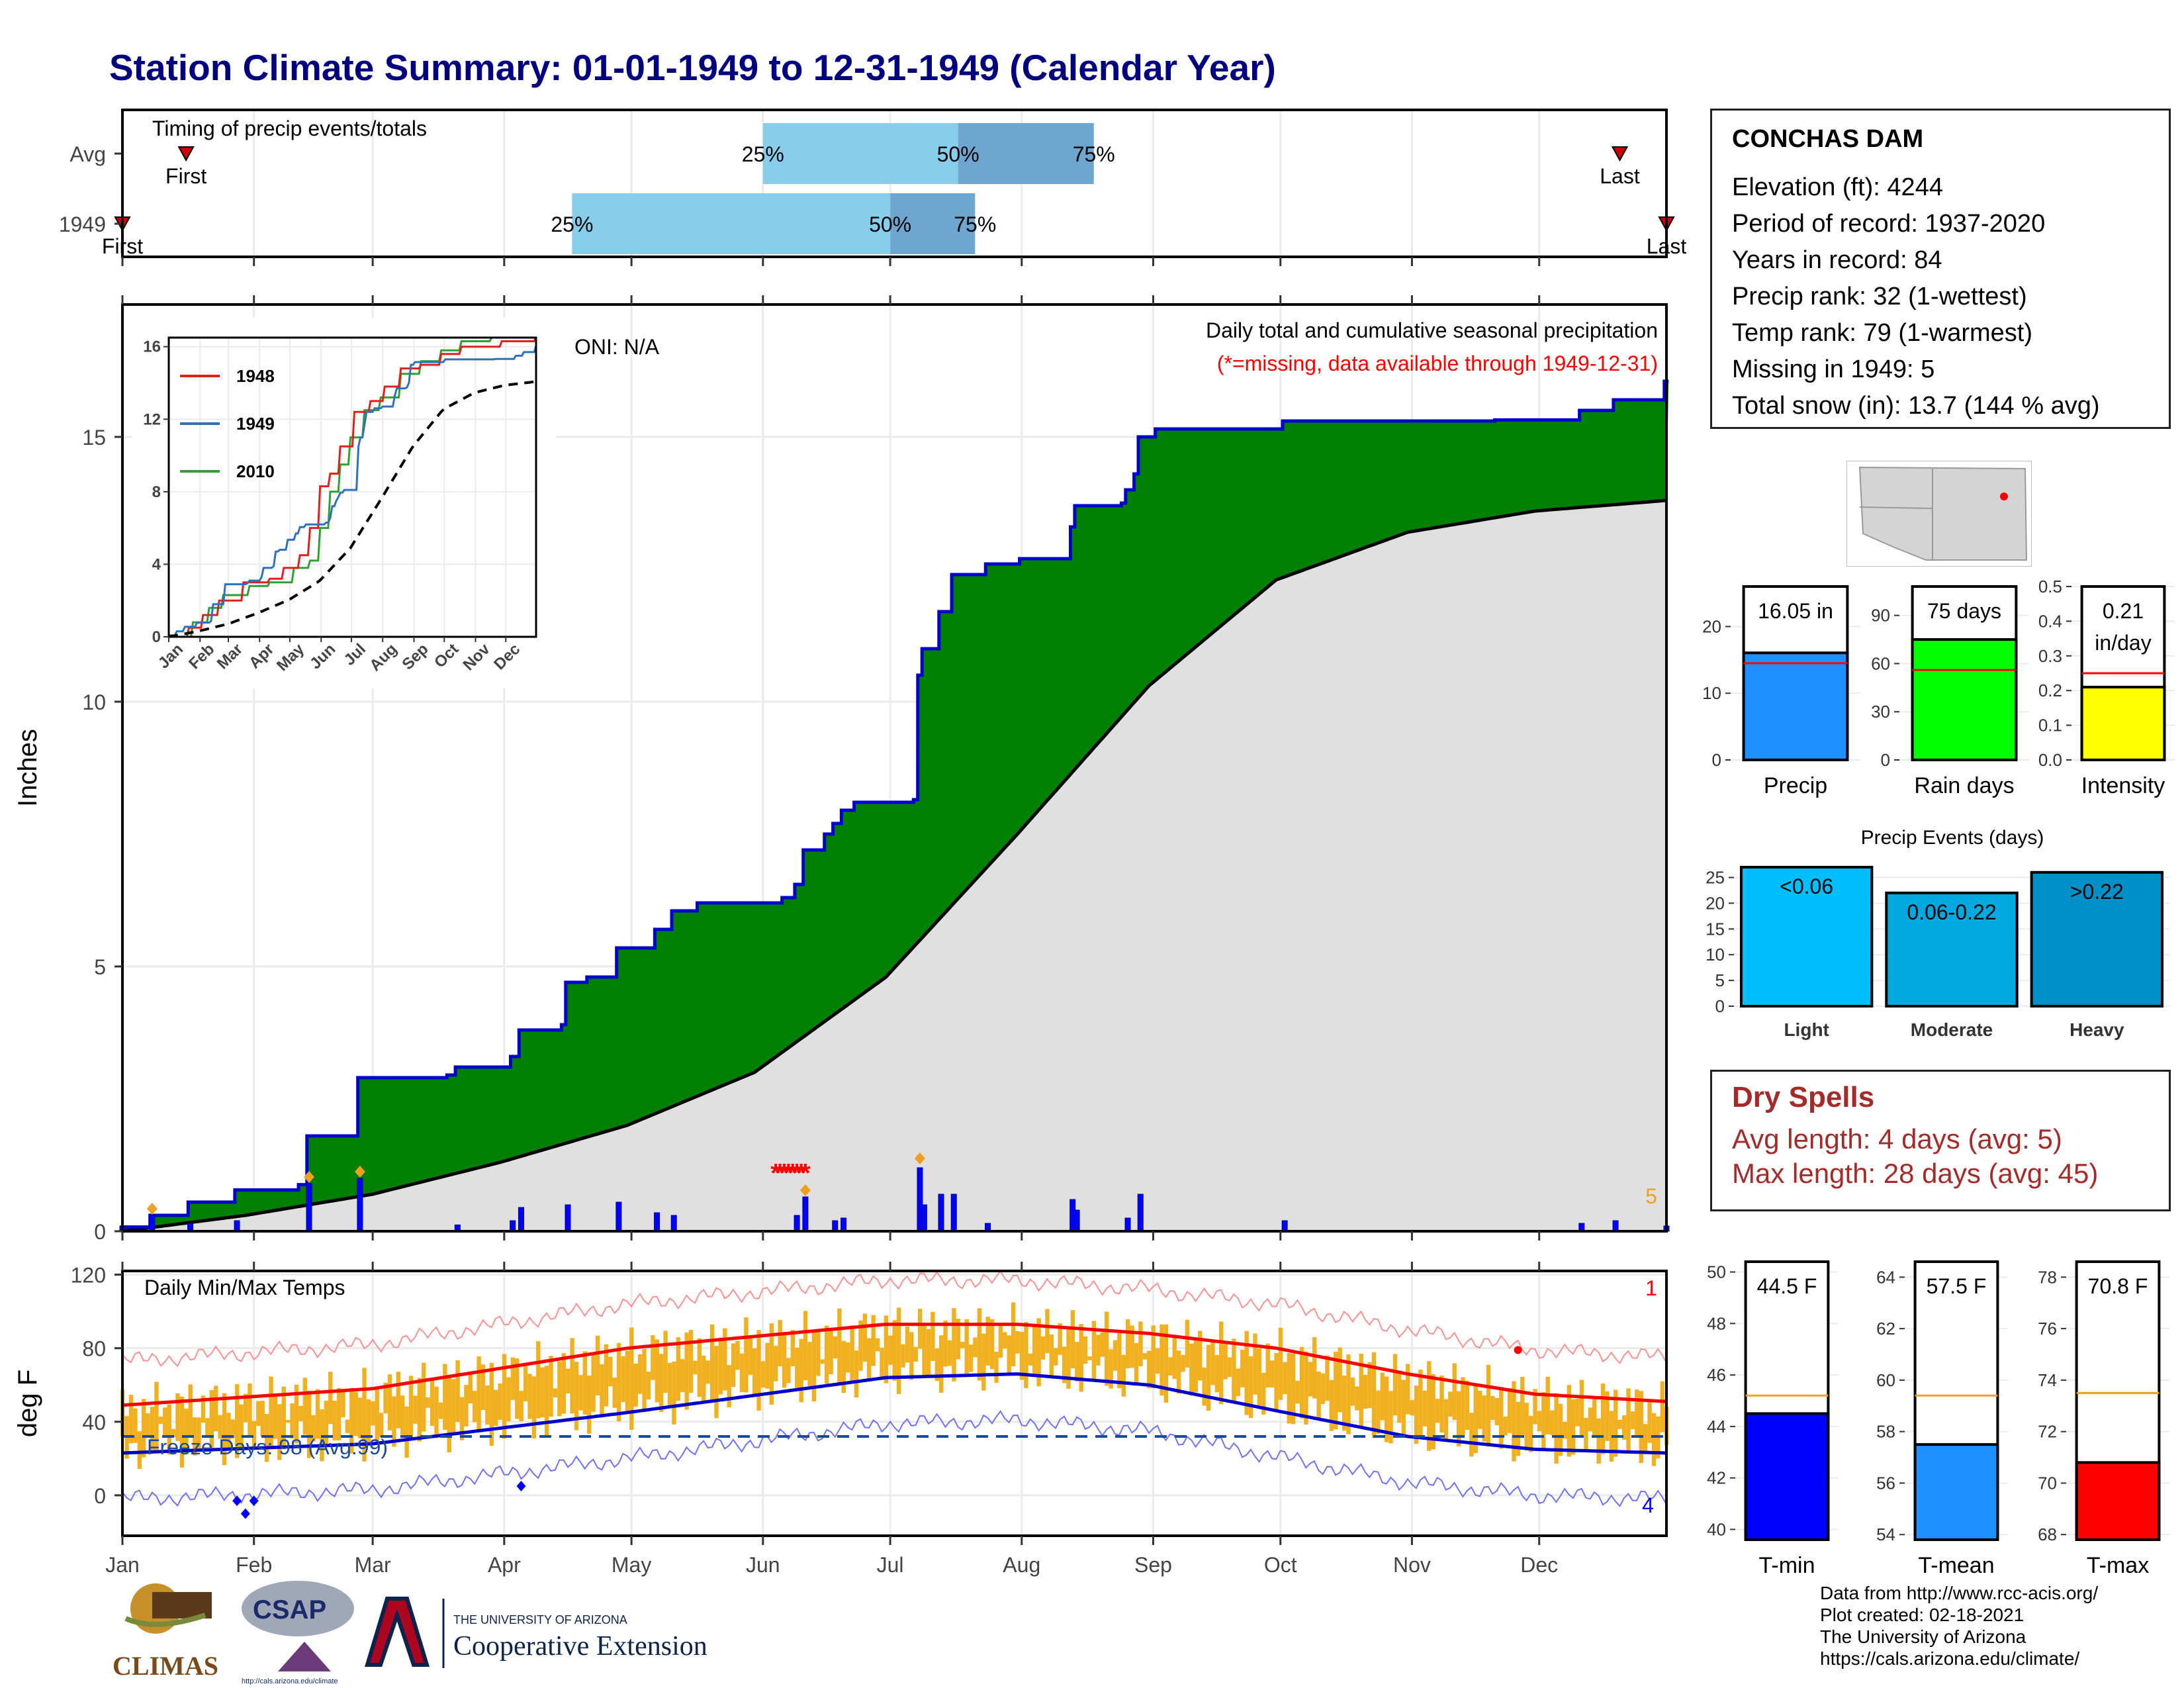 Image resolution: width=2184 pixels, height=1688 pixels. Describe the element at coordinates (100, 967) in the screenshot. I see `precip-y-label: 5` at that location.